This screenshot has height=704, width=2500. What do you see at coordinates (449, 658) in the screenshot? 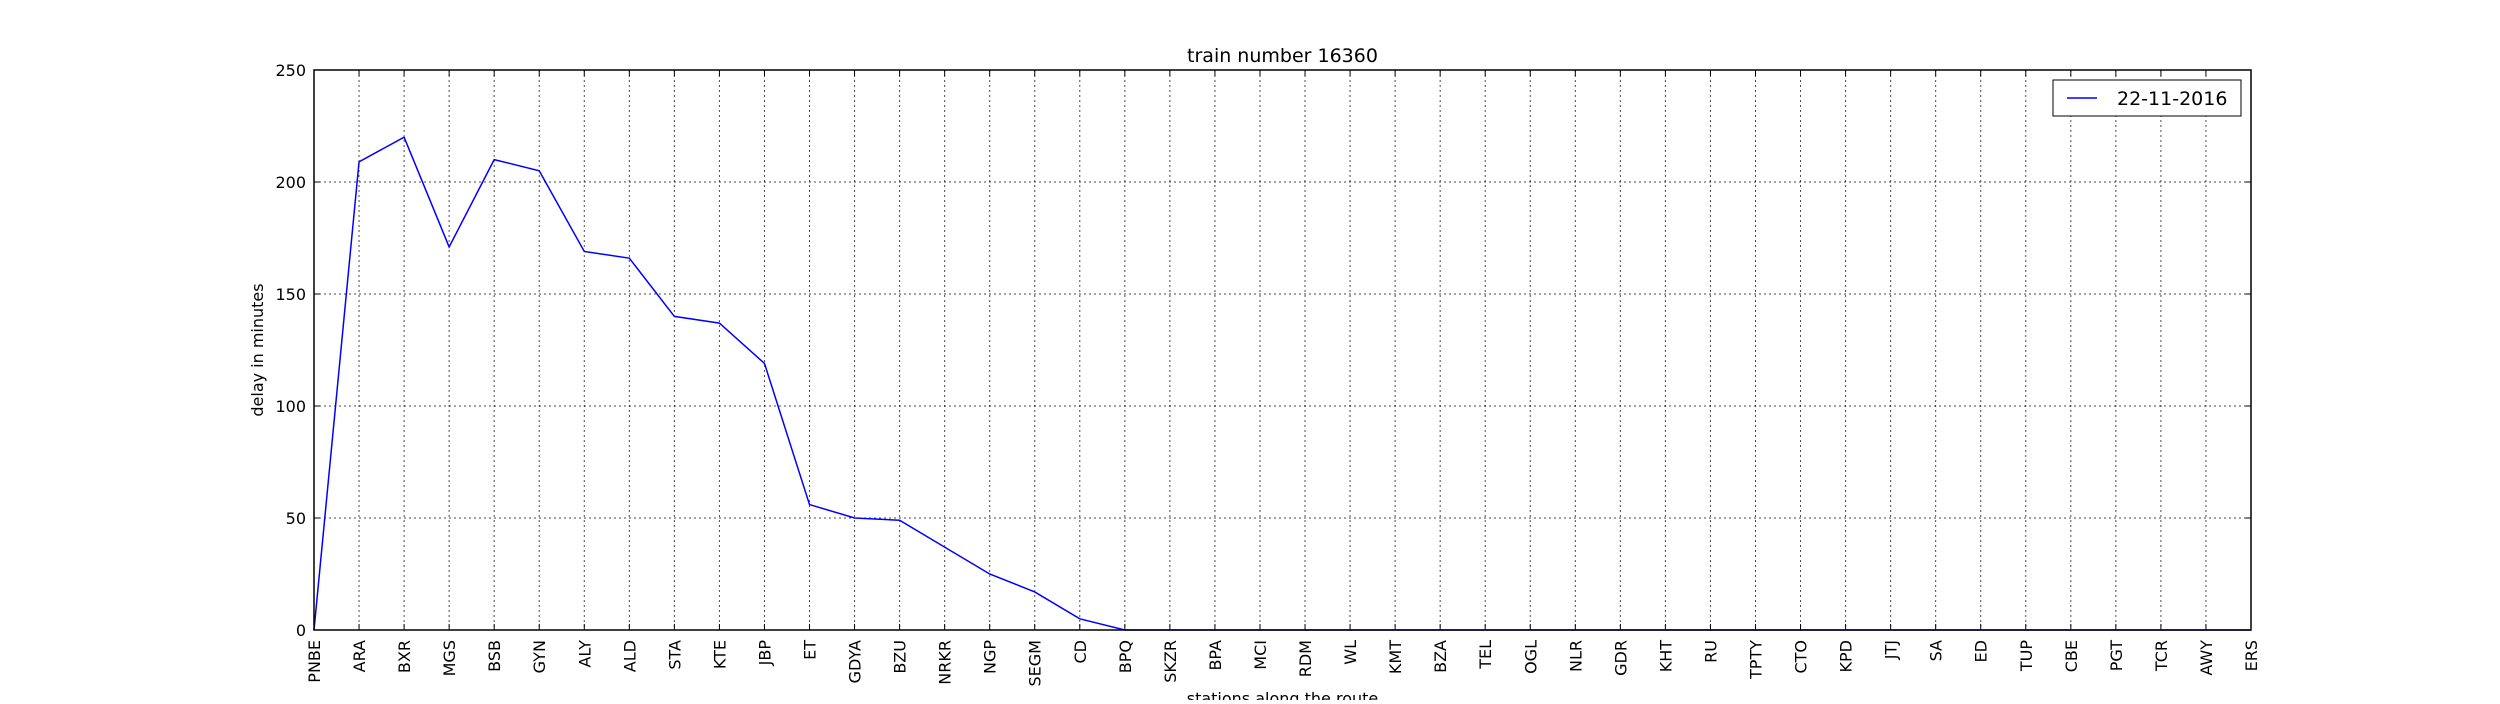
I see `x-tick-label: MGS` at bounding box center [449, 658].